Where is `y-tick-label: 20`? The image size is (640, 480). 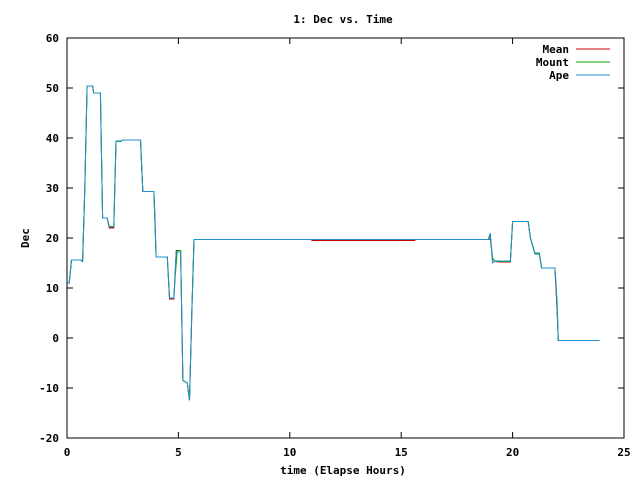 y-tick-label: 20 is located at coordinates (52, 238).